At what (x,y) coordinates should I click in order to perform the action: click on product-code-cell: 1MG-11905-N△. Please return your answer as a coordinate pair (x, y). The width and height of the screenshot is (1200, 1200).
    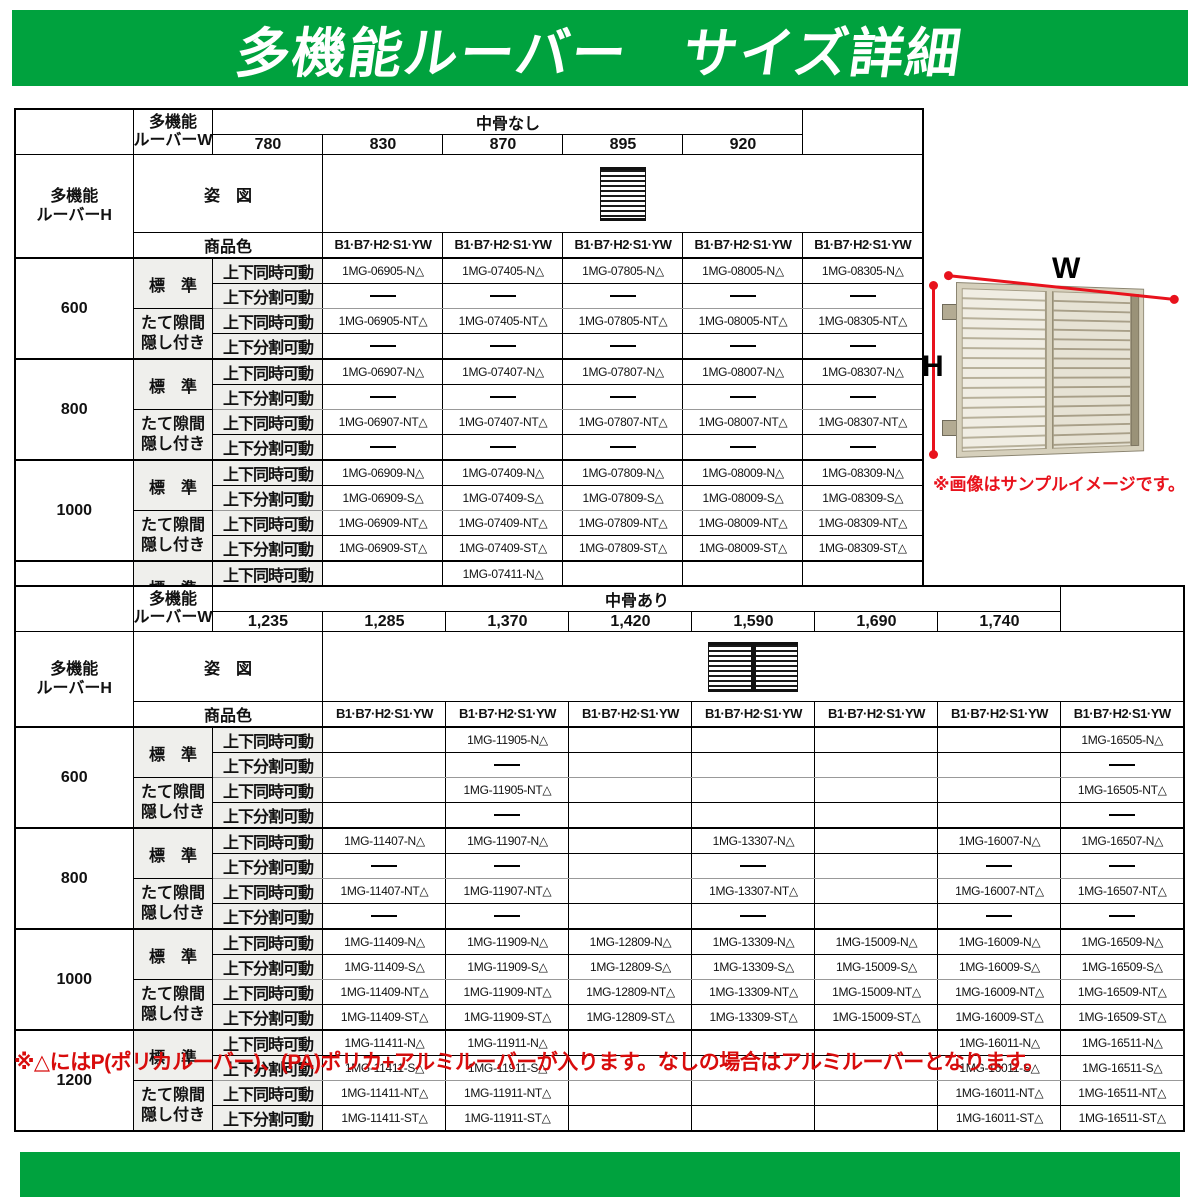
    Looking at the image, I should click on (507, 739).